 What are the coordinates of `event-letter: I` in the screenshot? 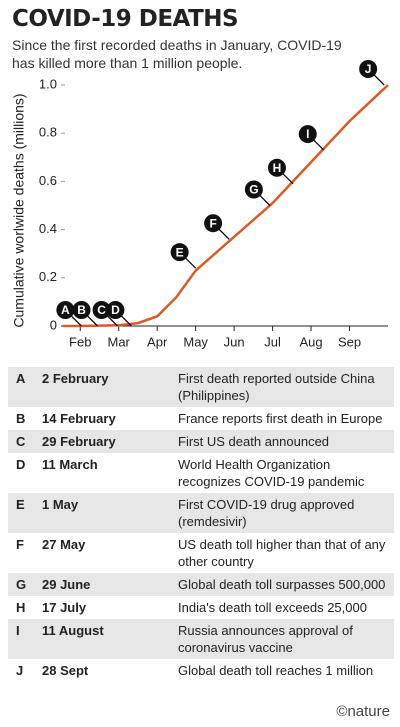 It's located at (18, 630).